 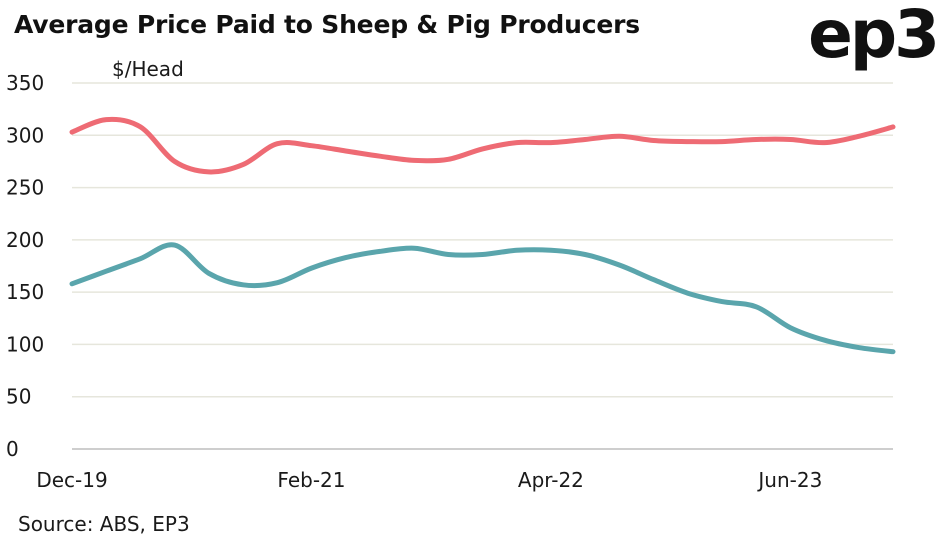 I want to click on y-tick-label-250: 250, so click(x=25, y=188).